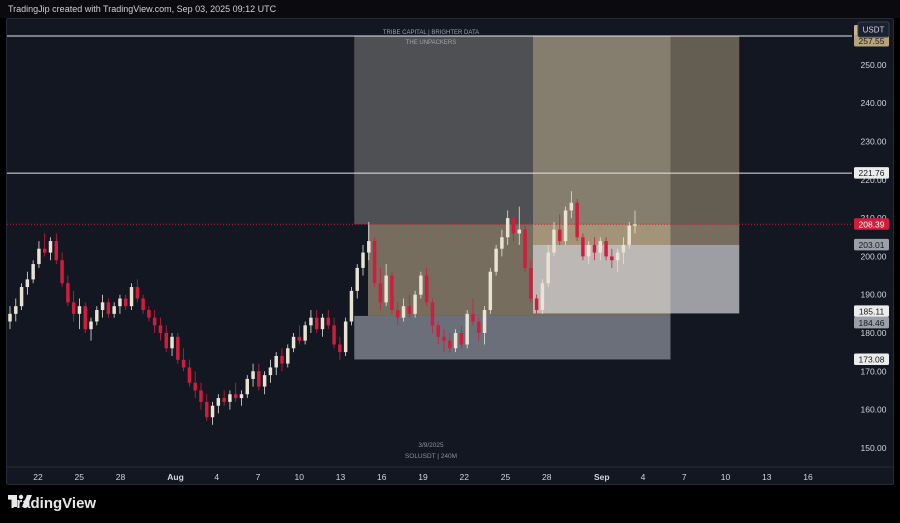 The width and height of the screenshot is (900, 523). What do you see at coordinates (602, 477) in the screenshot?
I see `time-tick-label: Sep` at bounding box center [602, 477].